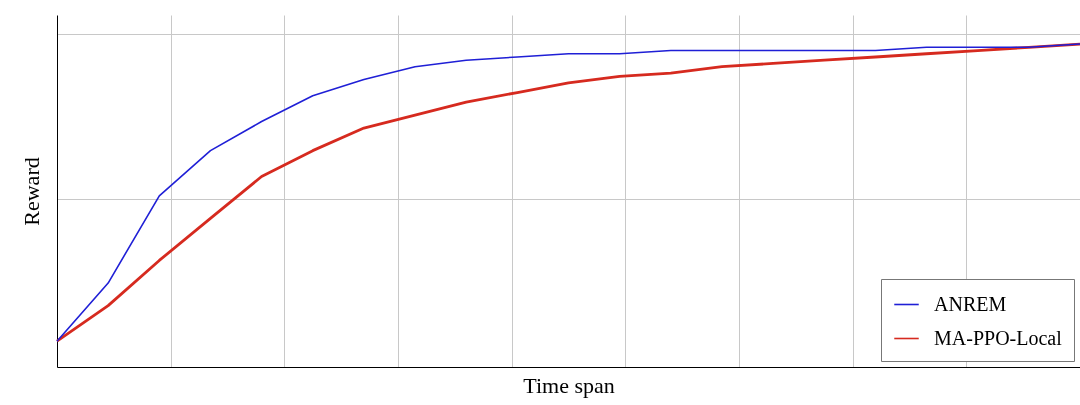 The width and height of the screenshot is (1080, 405). I want to click on legend-label: MA-PPO-Local, so click(998, 337).